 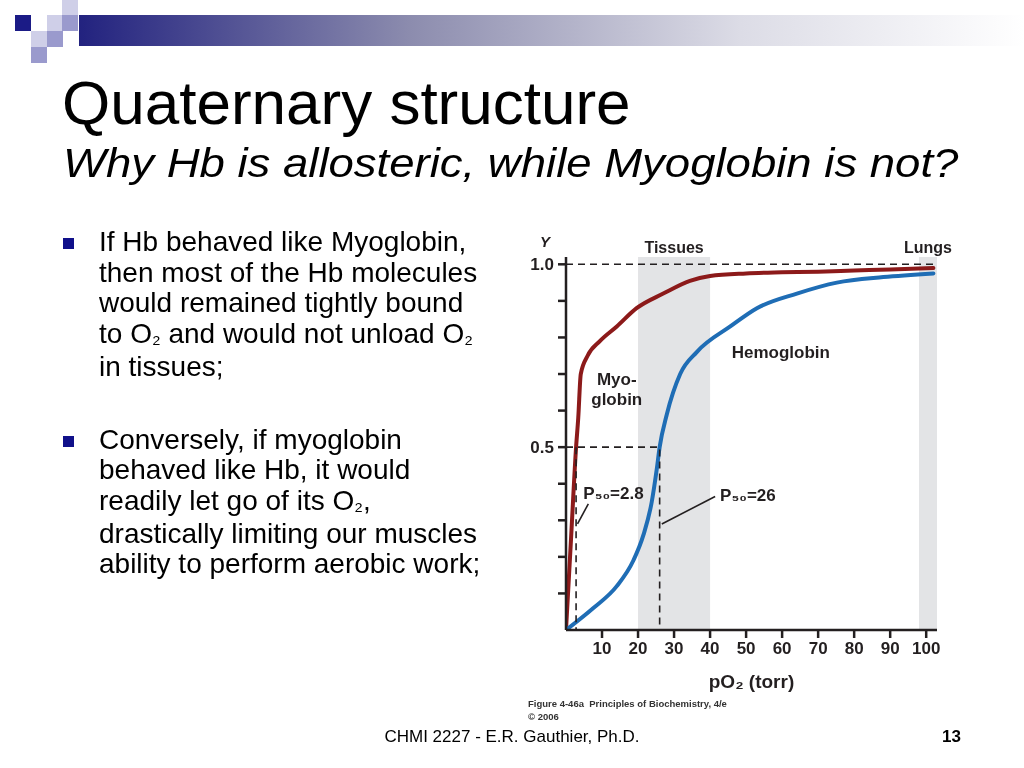 I want to click on chart-title: Quaternary structure, so click(x=346, y=102).